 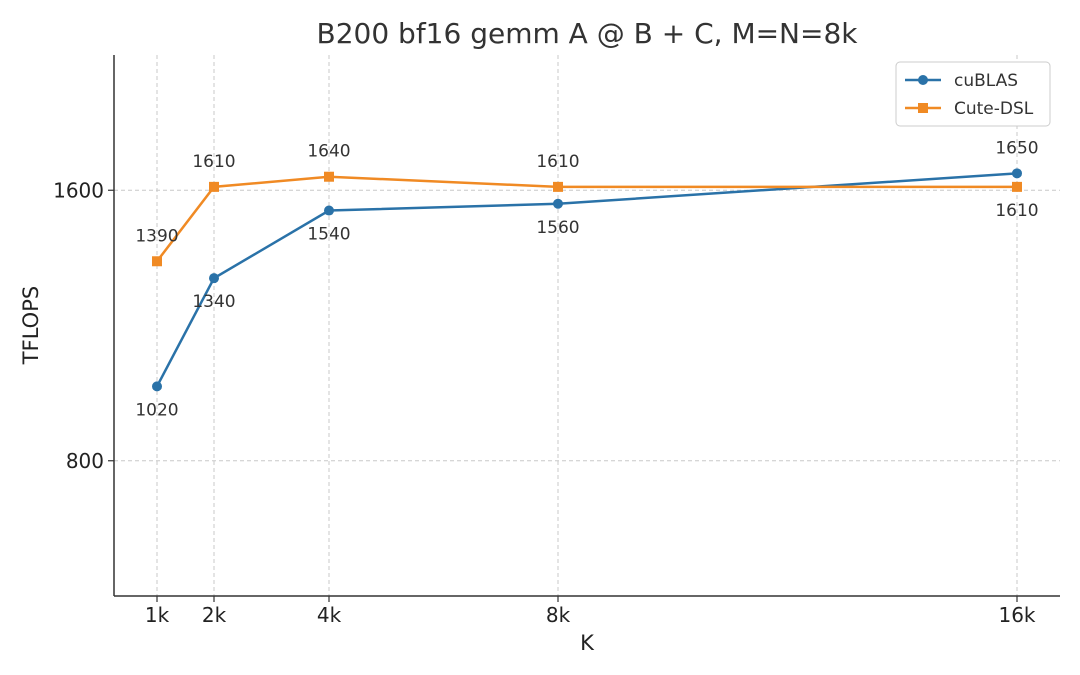 I want to click on y-tick-label: 800, so click(x=85, y=461).